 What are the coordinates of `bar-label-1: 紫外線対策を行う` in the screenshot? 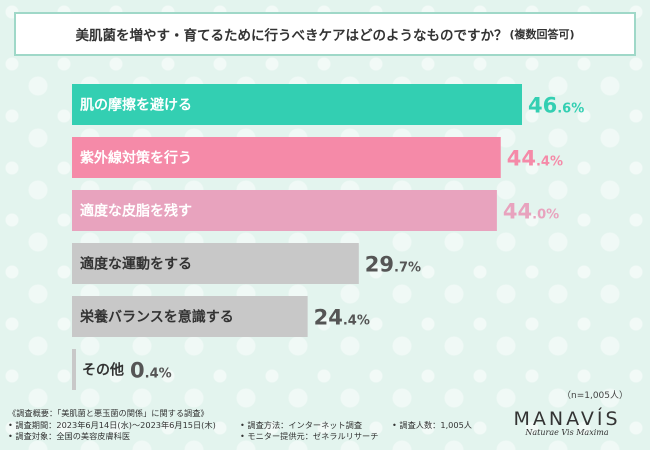 It's located at (136, 158).